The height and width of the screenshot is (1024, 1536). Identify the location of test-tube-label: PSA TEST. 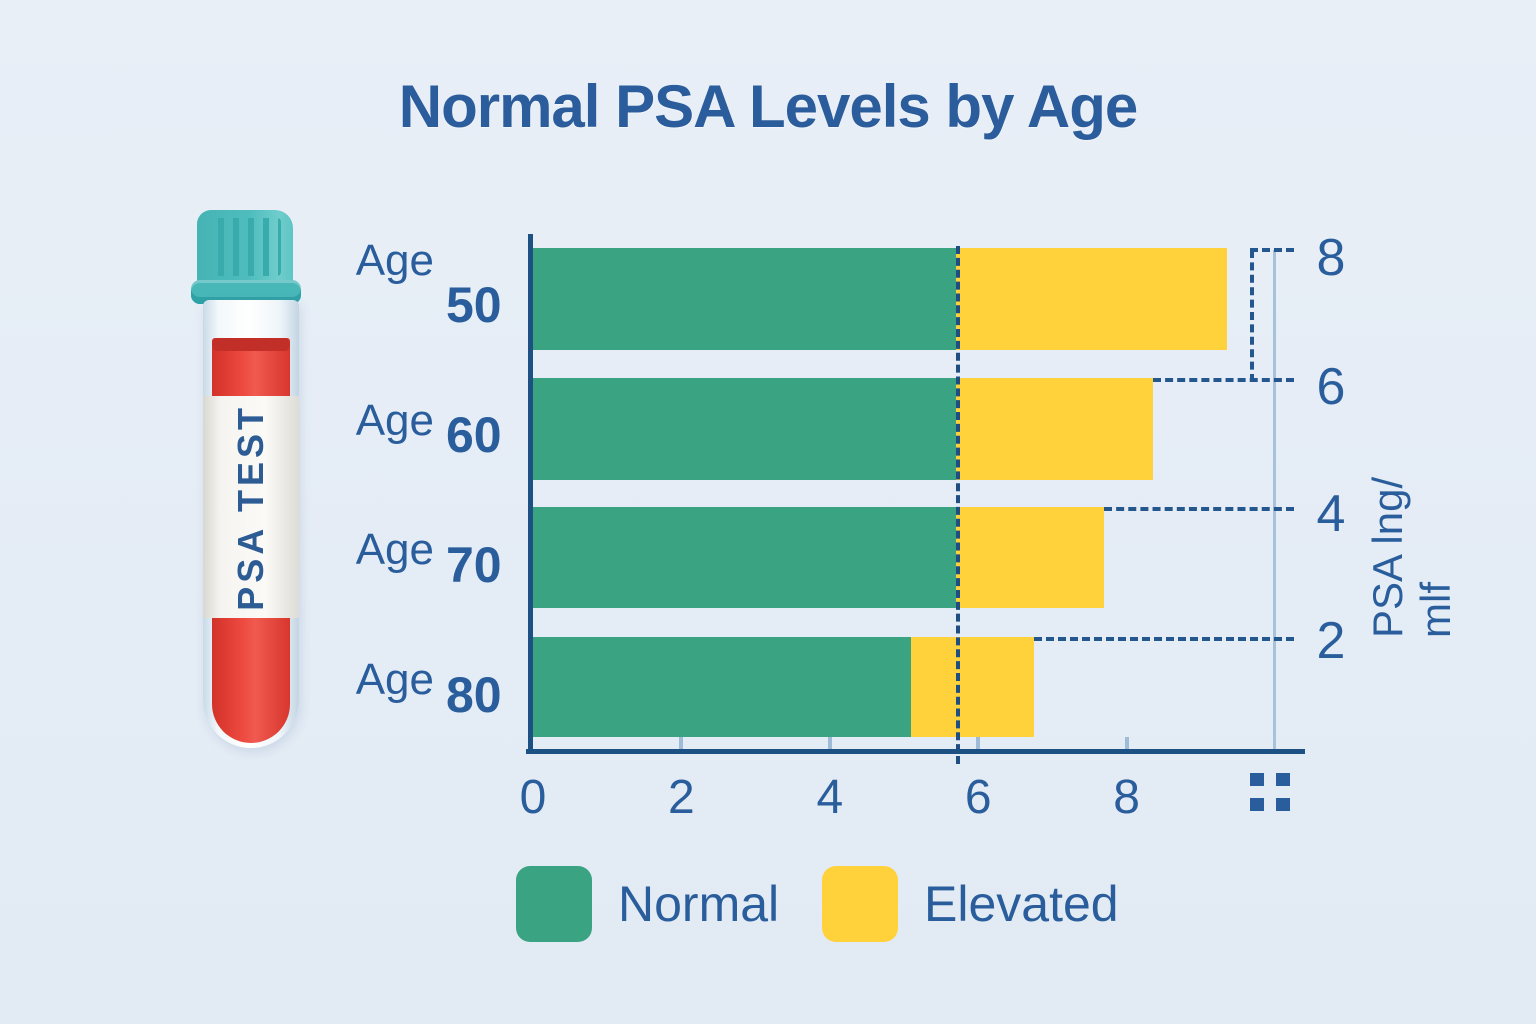
(251, 507).